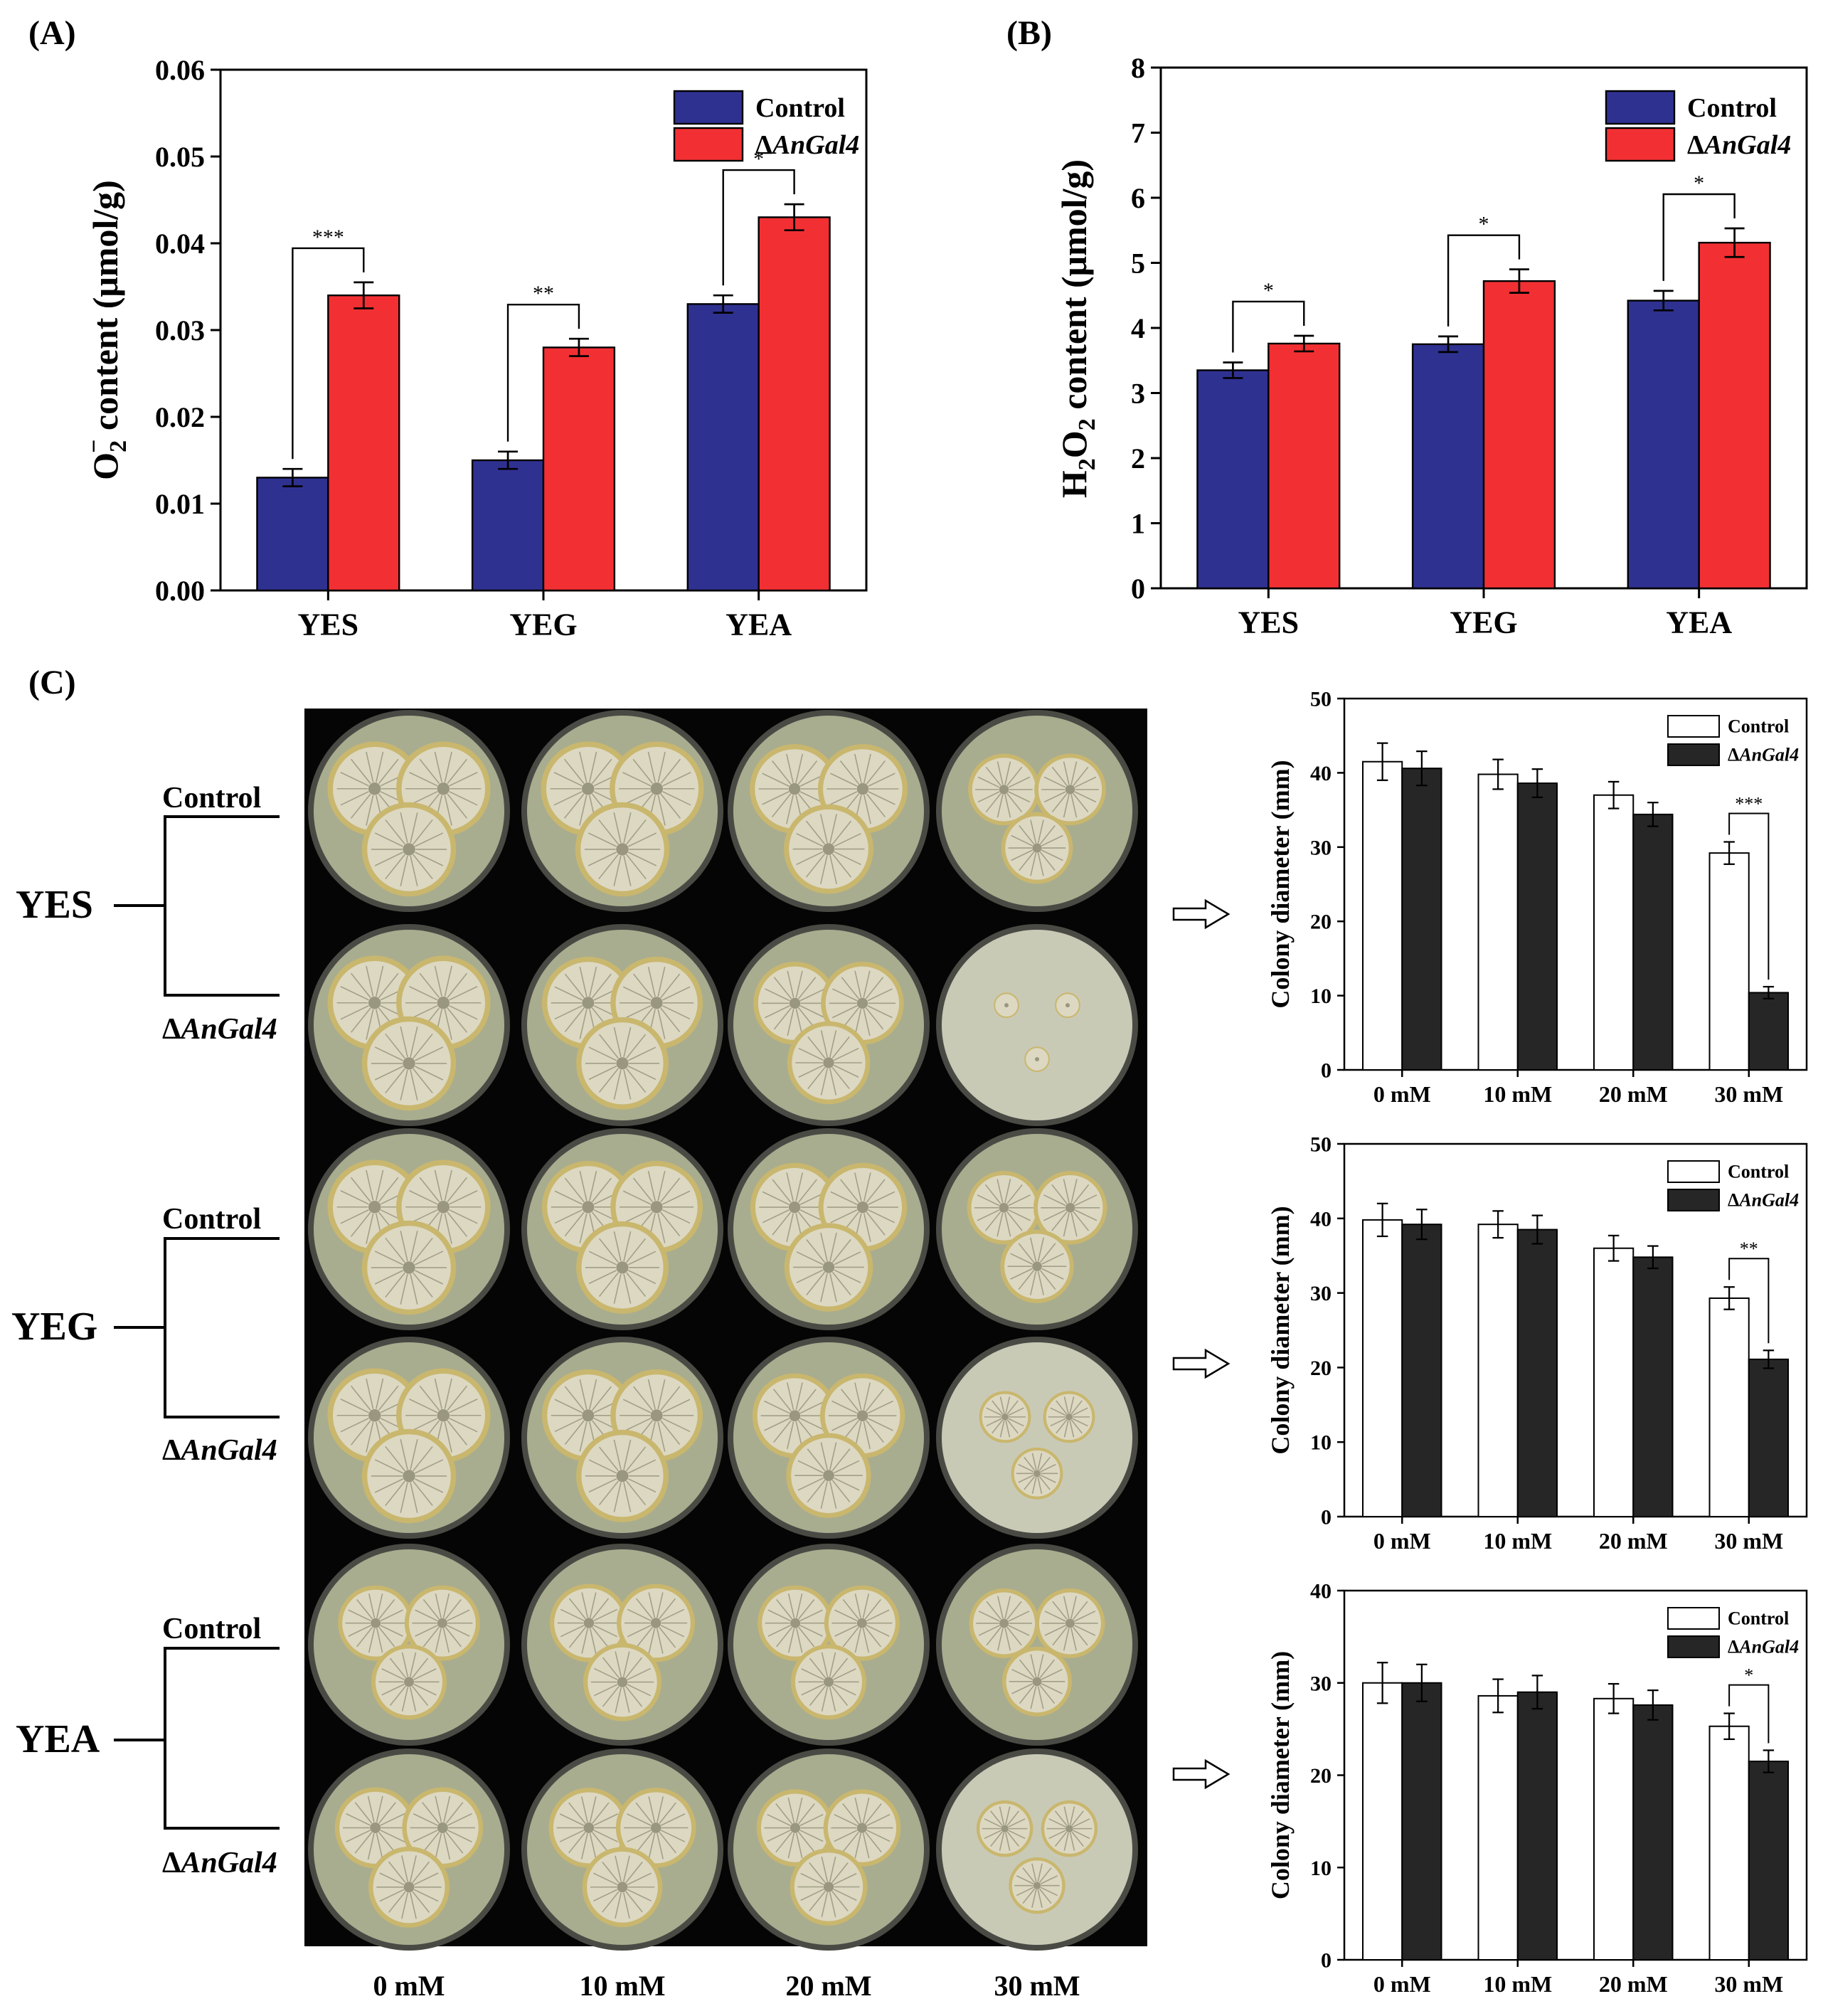  I want to click on plate-agar, so click(1037, 1849).